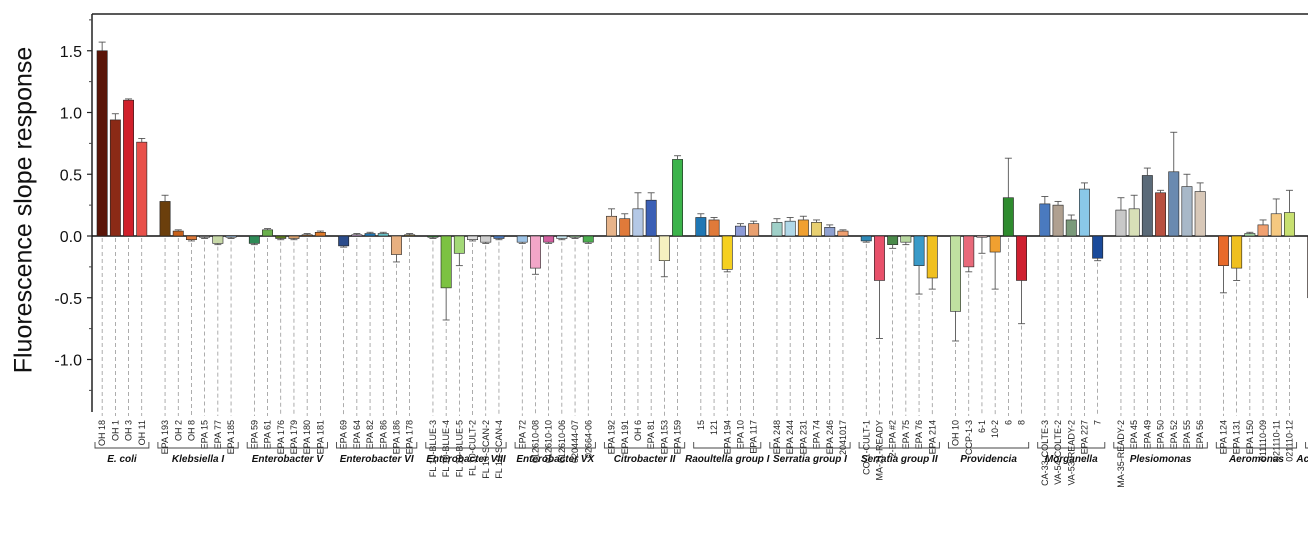 This screenshot has height=540, width=1308. What do you see at coordinates (1161, 434) in the screenshot?
I see `bar-label: EPA 50` at bounding box center [1161, 434].